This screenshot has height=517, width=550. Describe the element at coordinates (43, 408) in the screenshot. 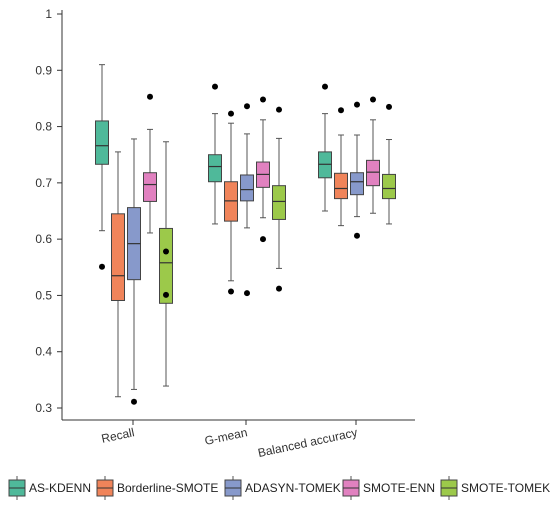

I see `y-tick-label: 0.3` at that location.